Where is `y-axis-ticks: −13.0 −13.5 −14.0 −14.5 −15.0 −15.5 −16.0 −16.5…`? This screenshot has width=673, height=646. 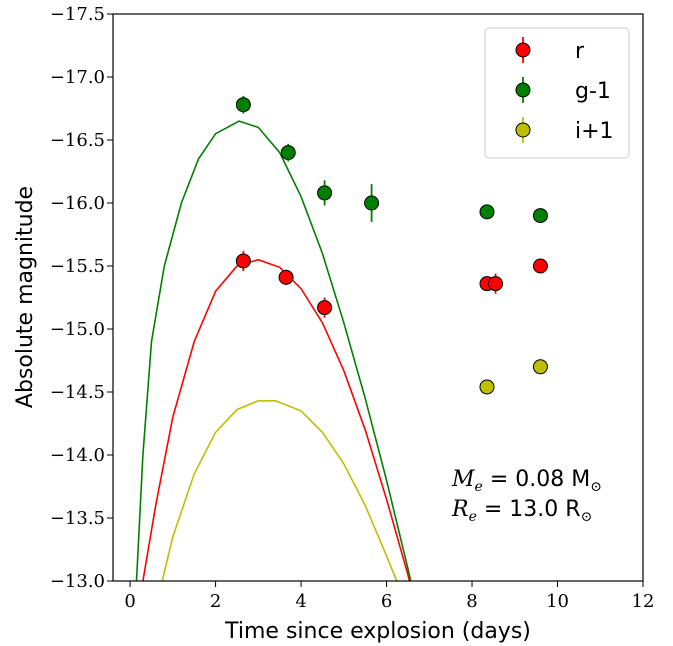 y-axis-ticks: −13.0 −13.5 −14.0 −14.5 −15.0 −15.5 −16.0 −16.5… is located at coordinates (81, 298).